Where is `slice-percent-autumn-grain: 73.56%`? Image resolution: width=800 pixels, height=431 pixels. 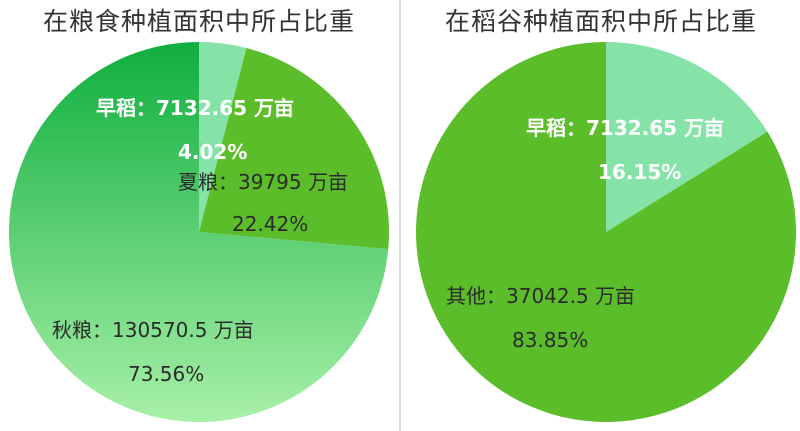 slice-percent-autumn-grain: 73.56% is located at coordinates (166, 374).